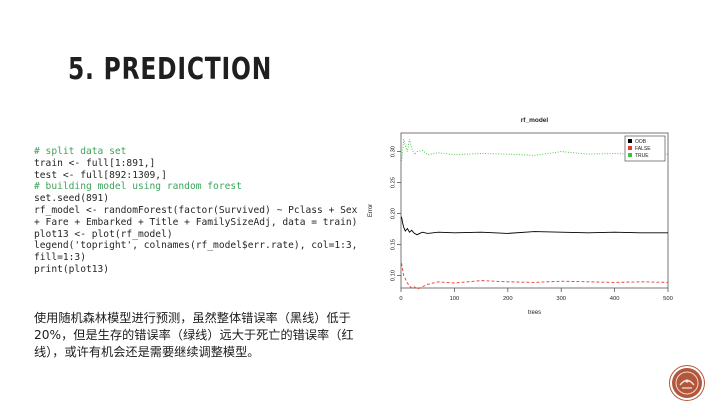  I want to click on code-line: plot13 <- plot(rf_model), so click(103, 234).